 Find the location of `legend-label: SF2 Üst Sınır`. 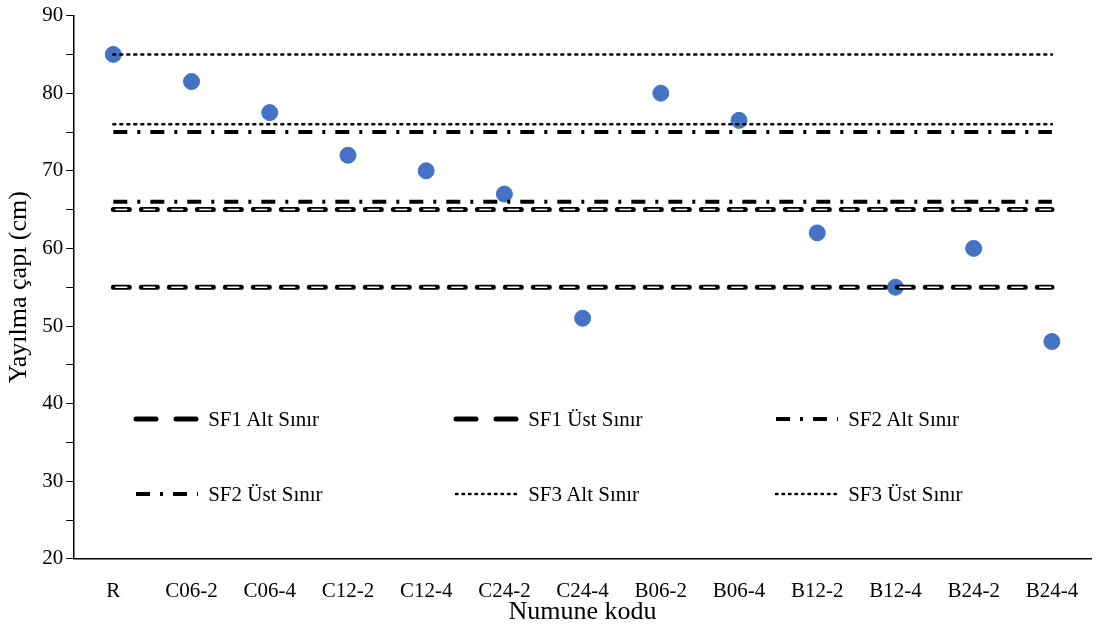

legend-label: SF2 Üst Sınır is located at coordinates (265, 494).